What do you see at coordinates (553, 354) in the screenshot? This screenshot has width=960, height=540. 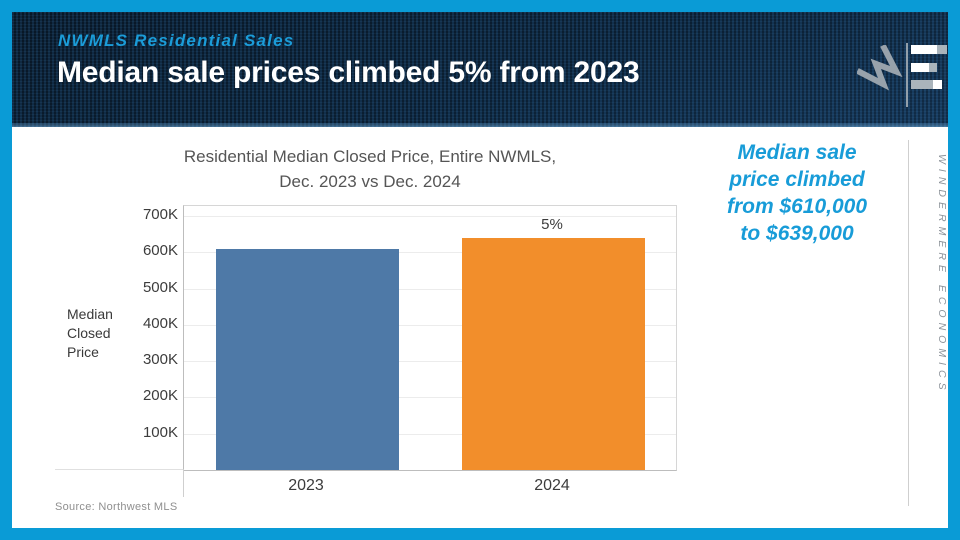 I see `bar-2024` at bounding box center [553, 354].